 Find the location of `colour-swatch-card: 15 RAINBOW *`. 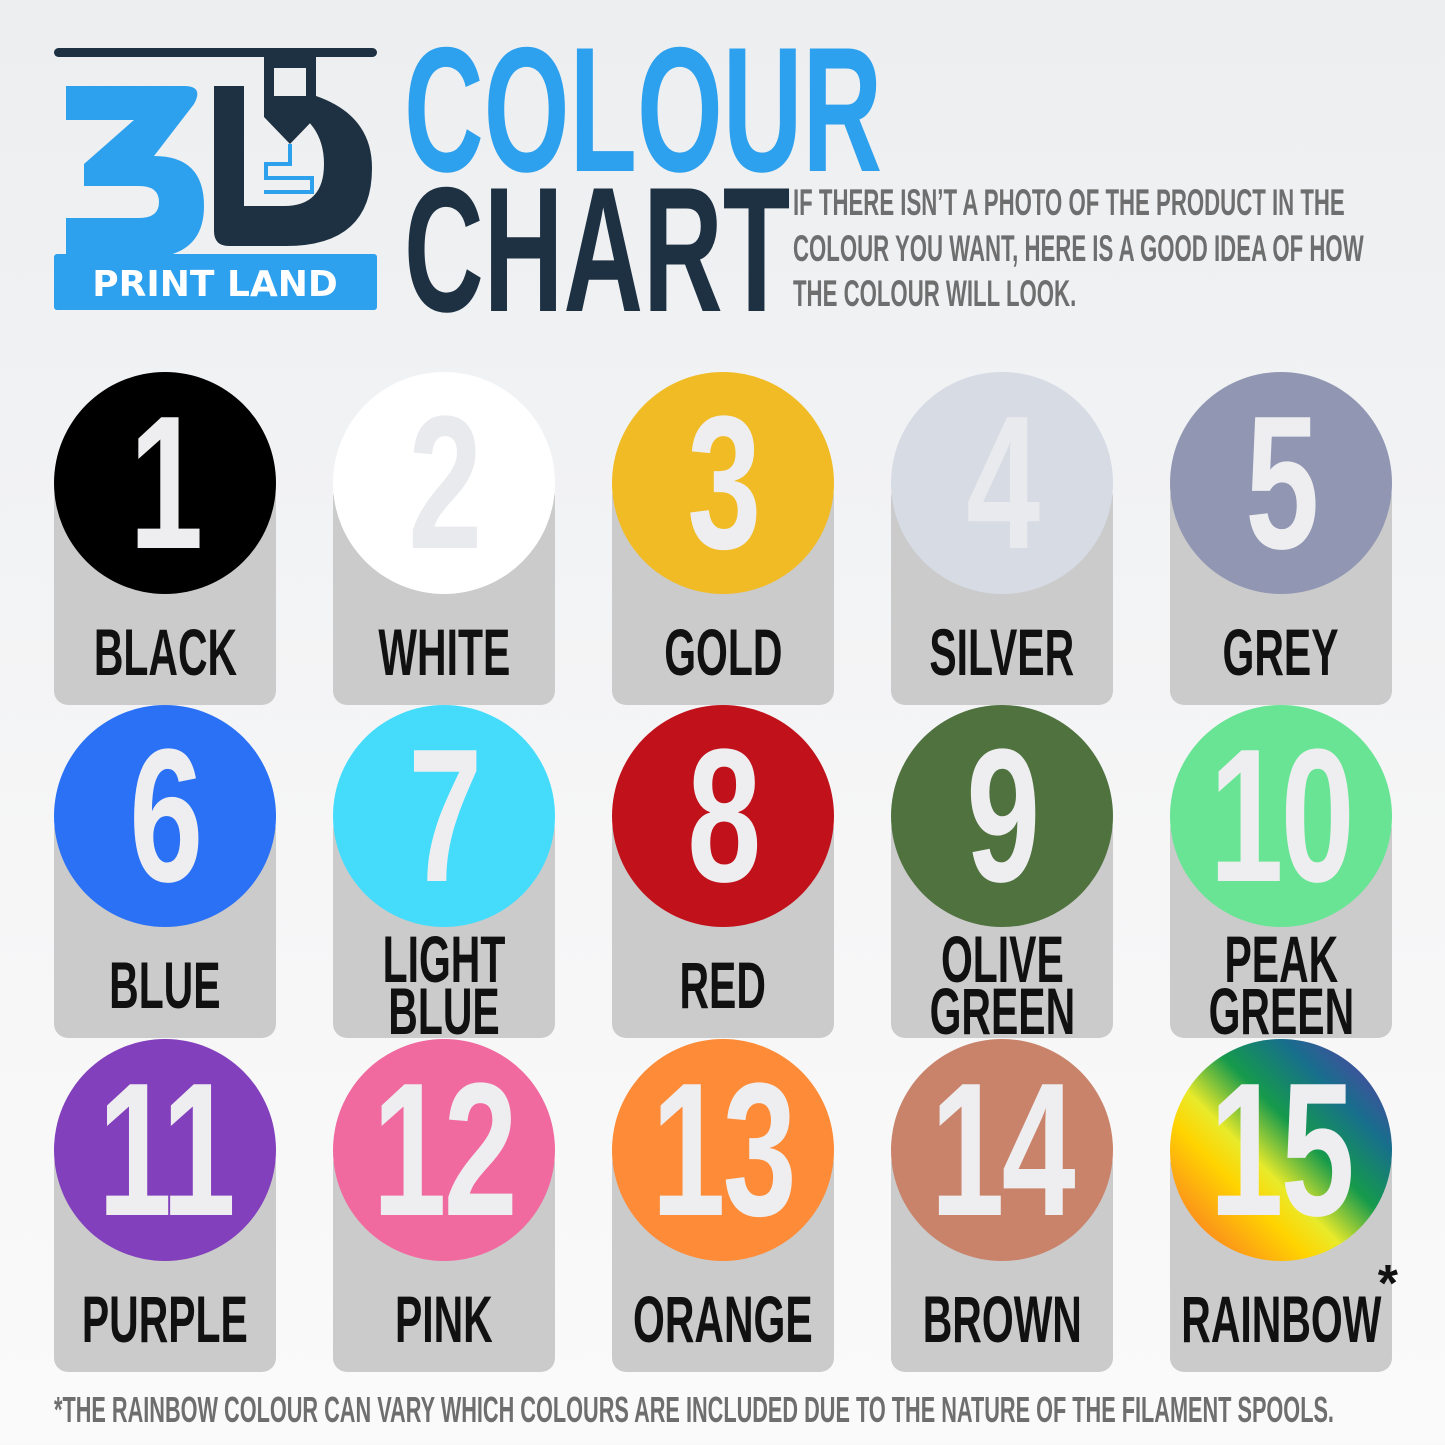

colour-swatch-card: 15 RAINBOW * is located at coordinates (1284, 1205).